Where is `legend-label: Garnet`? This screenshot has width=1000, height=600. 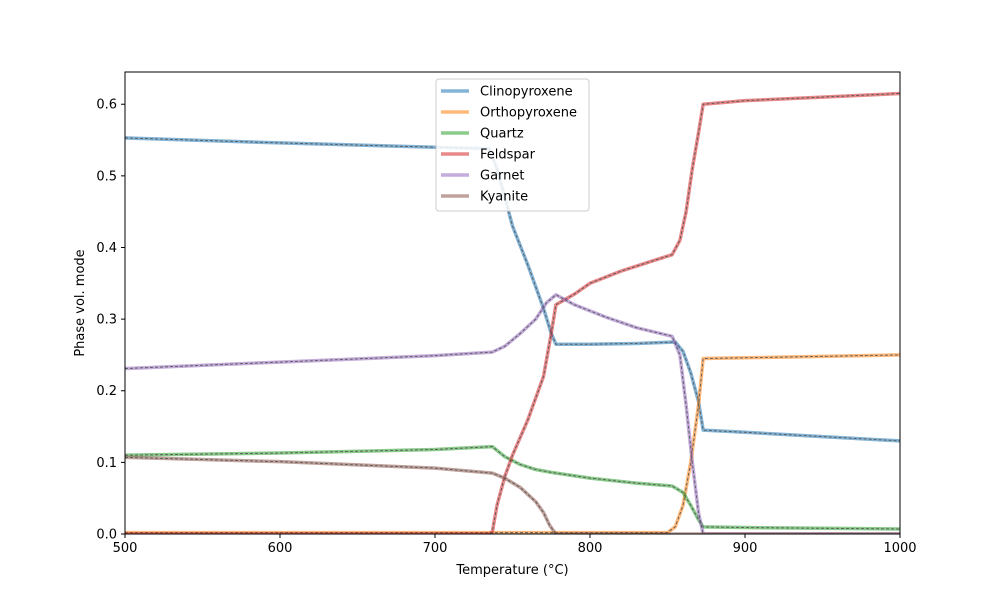 legend-label: Garnet is located at coordinates (502, 176).